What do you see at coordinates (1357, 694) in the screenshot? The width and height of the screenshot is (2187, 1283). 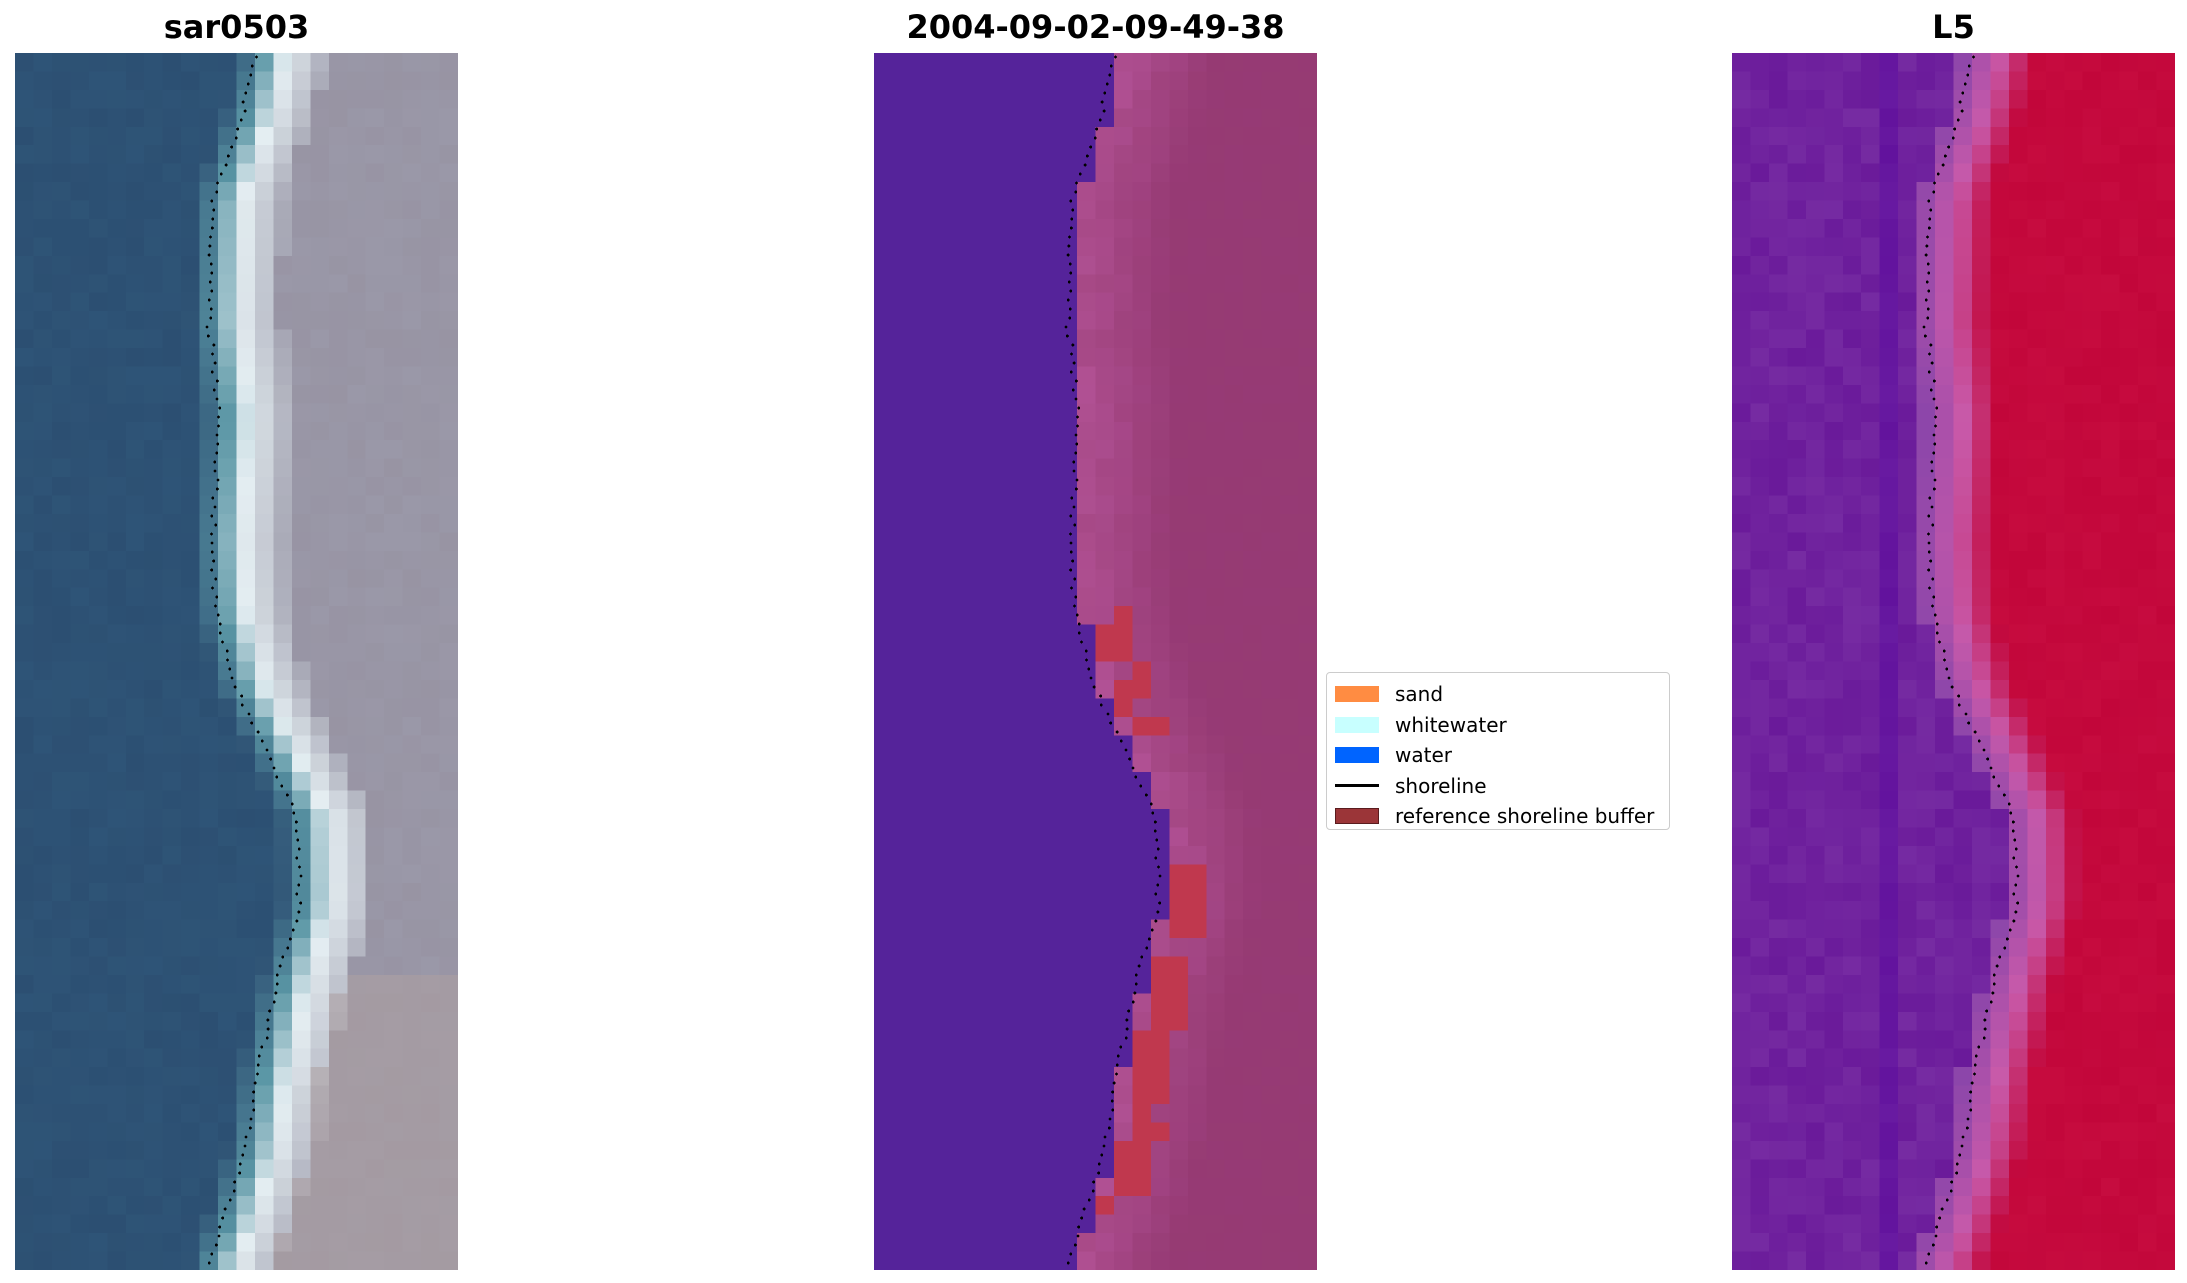 I see `sand-swatch` at bounding box center [1357, 694].